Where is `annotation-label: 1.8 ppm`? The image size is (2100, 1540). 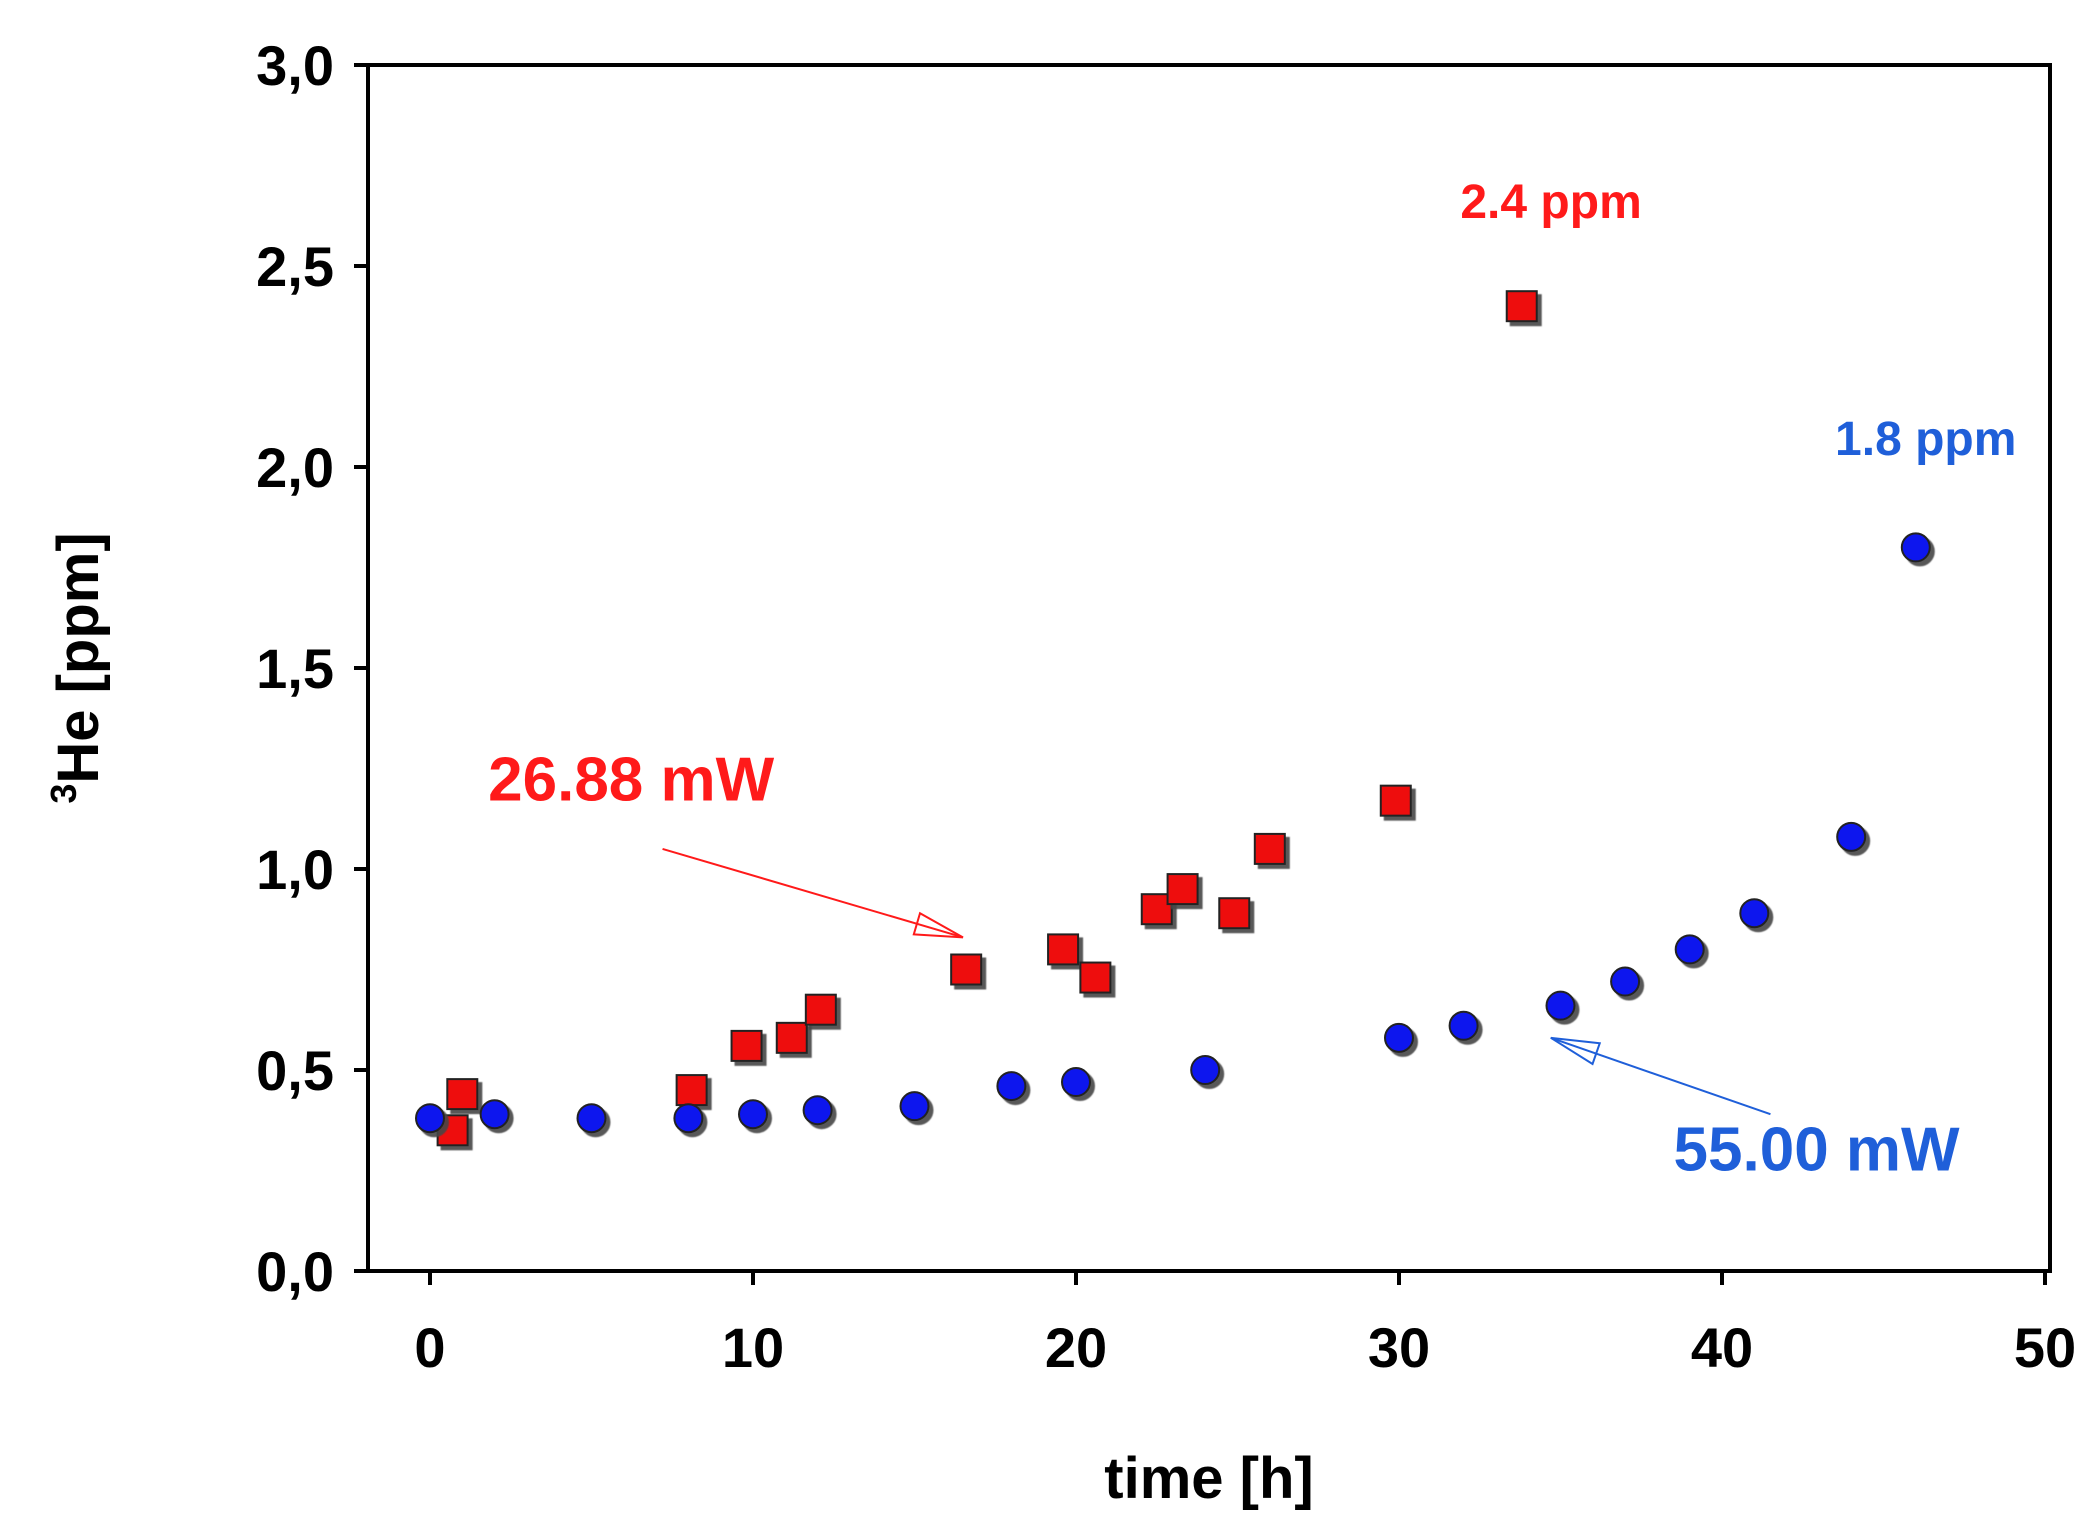
annotation-label: 1.8 ppm is located at coordinates (1925, 439).